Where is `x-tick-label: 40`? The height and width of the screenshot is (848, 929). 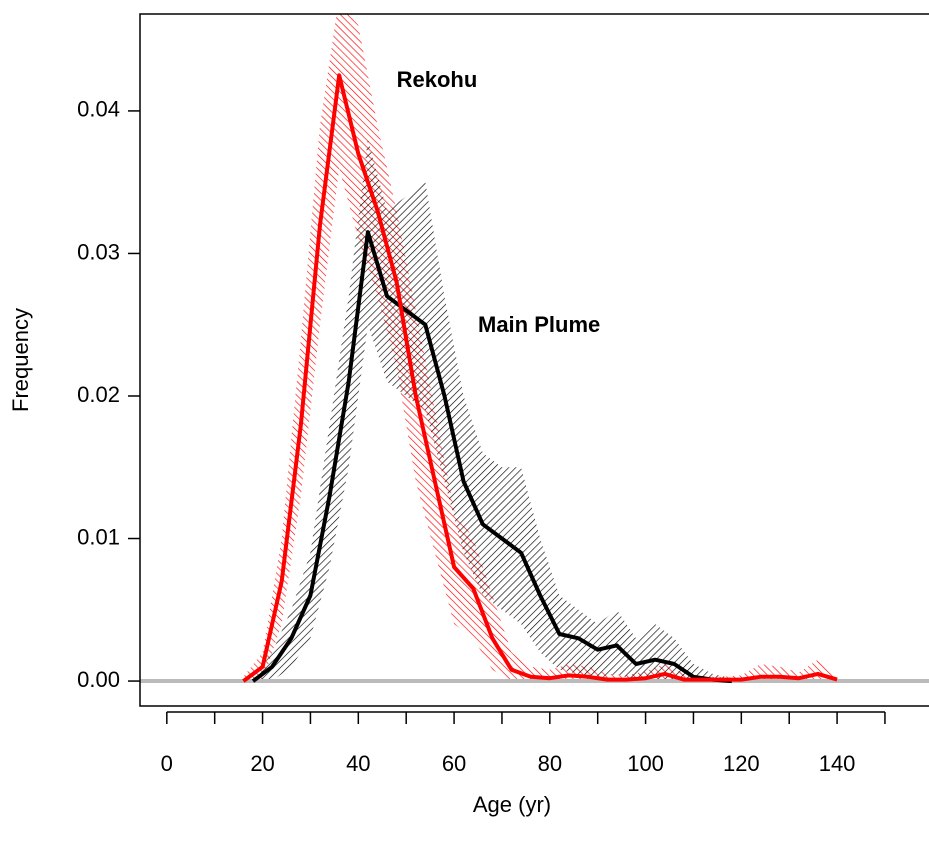 x-tick-label: 40 is located at coordinates (358, 763).